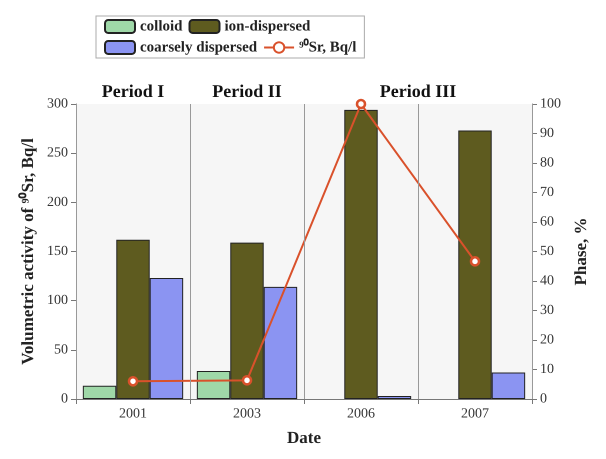 The image size is (606, 459). What do you see at coordinates (550, 104) in the screenshot?
I see `y2-tick-label: 100` at bounding box center [550, 104].